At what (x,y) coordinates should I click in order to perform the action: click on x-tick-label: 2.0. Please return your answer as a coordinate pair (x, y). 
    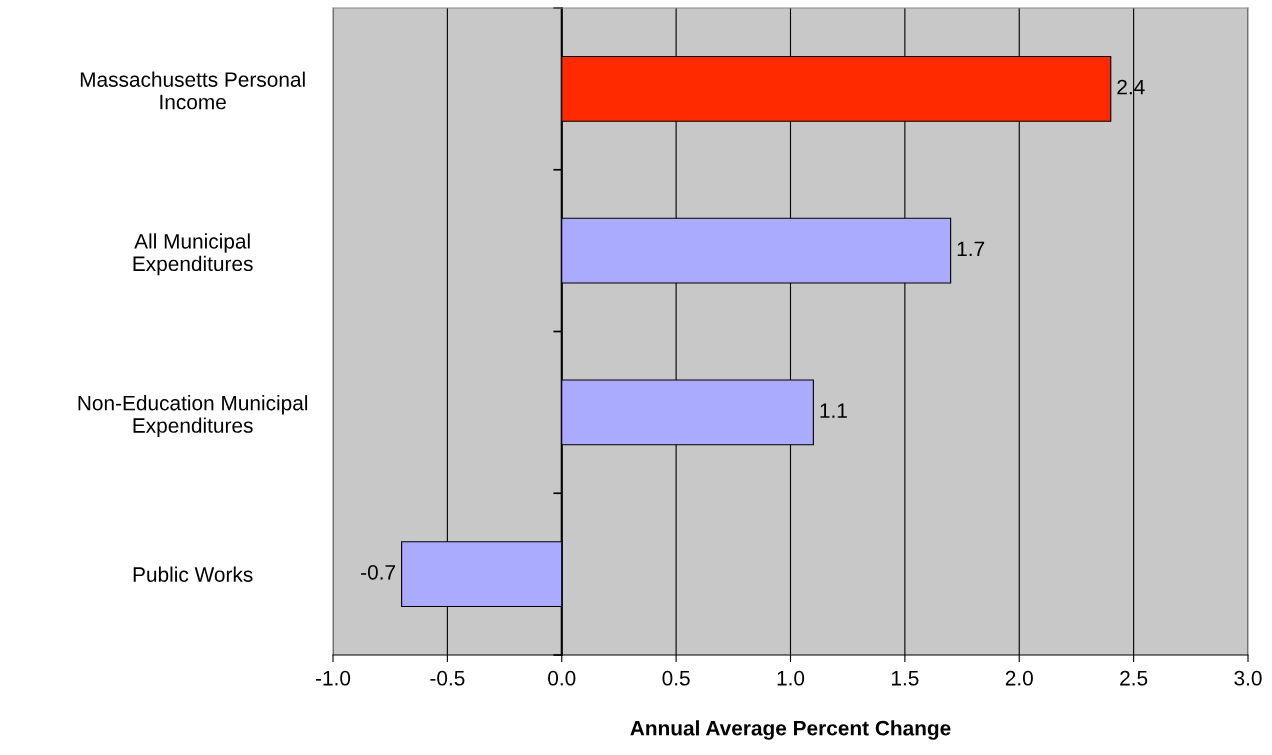
    Looking at the image, I should click on (1019, 678).